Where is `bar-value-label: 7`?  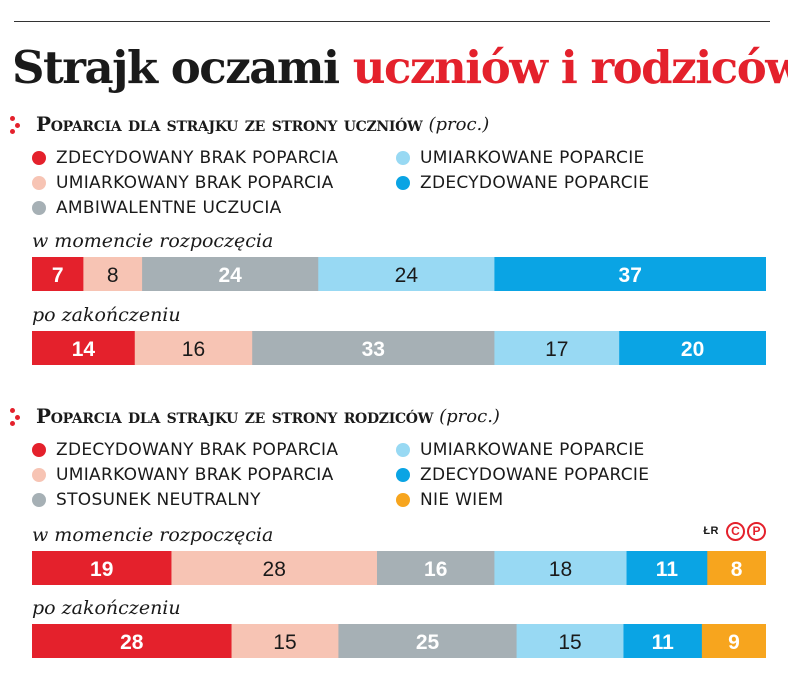
bar-value-label: 7 is located at coordinates (58, 275).